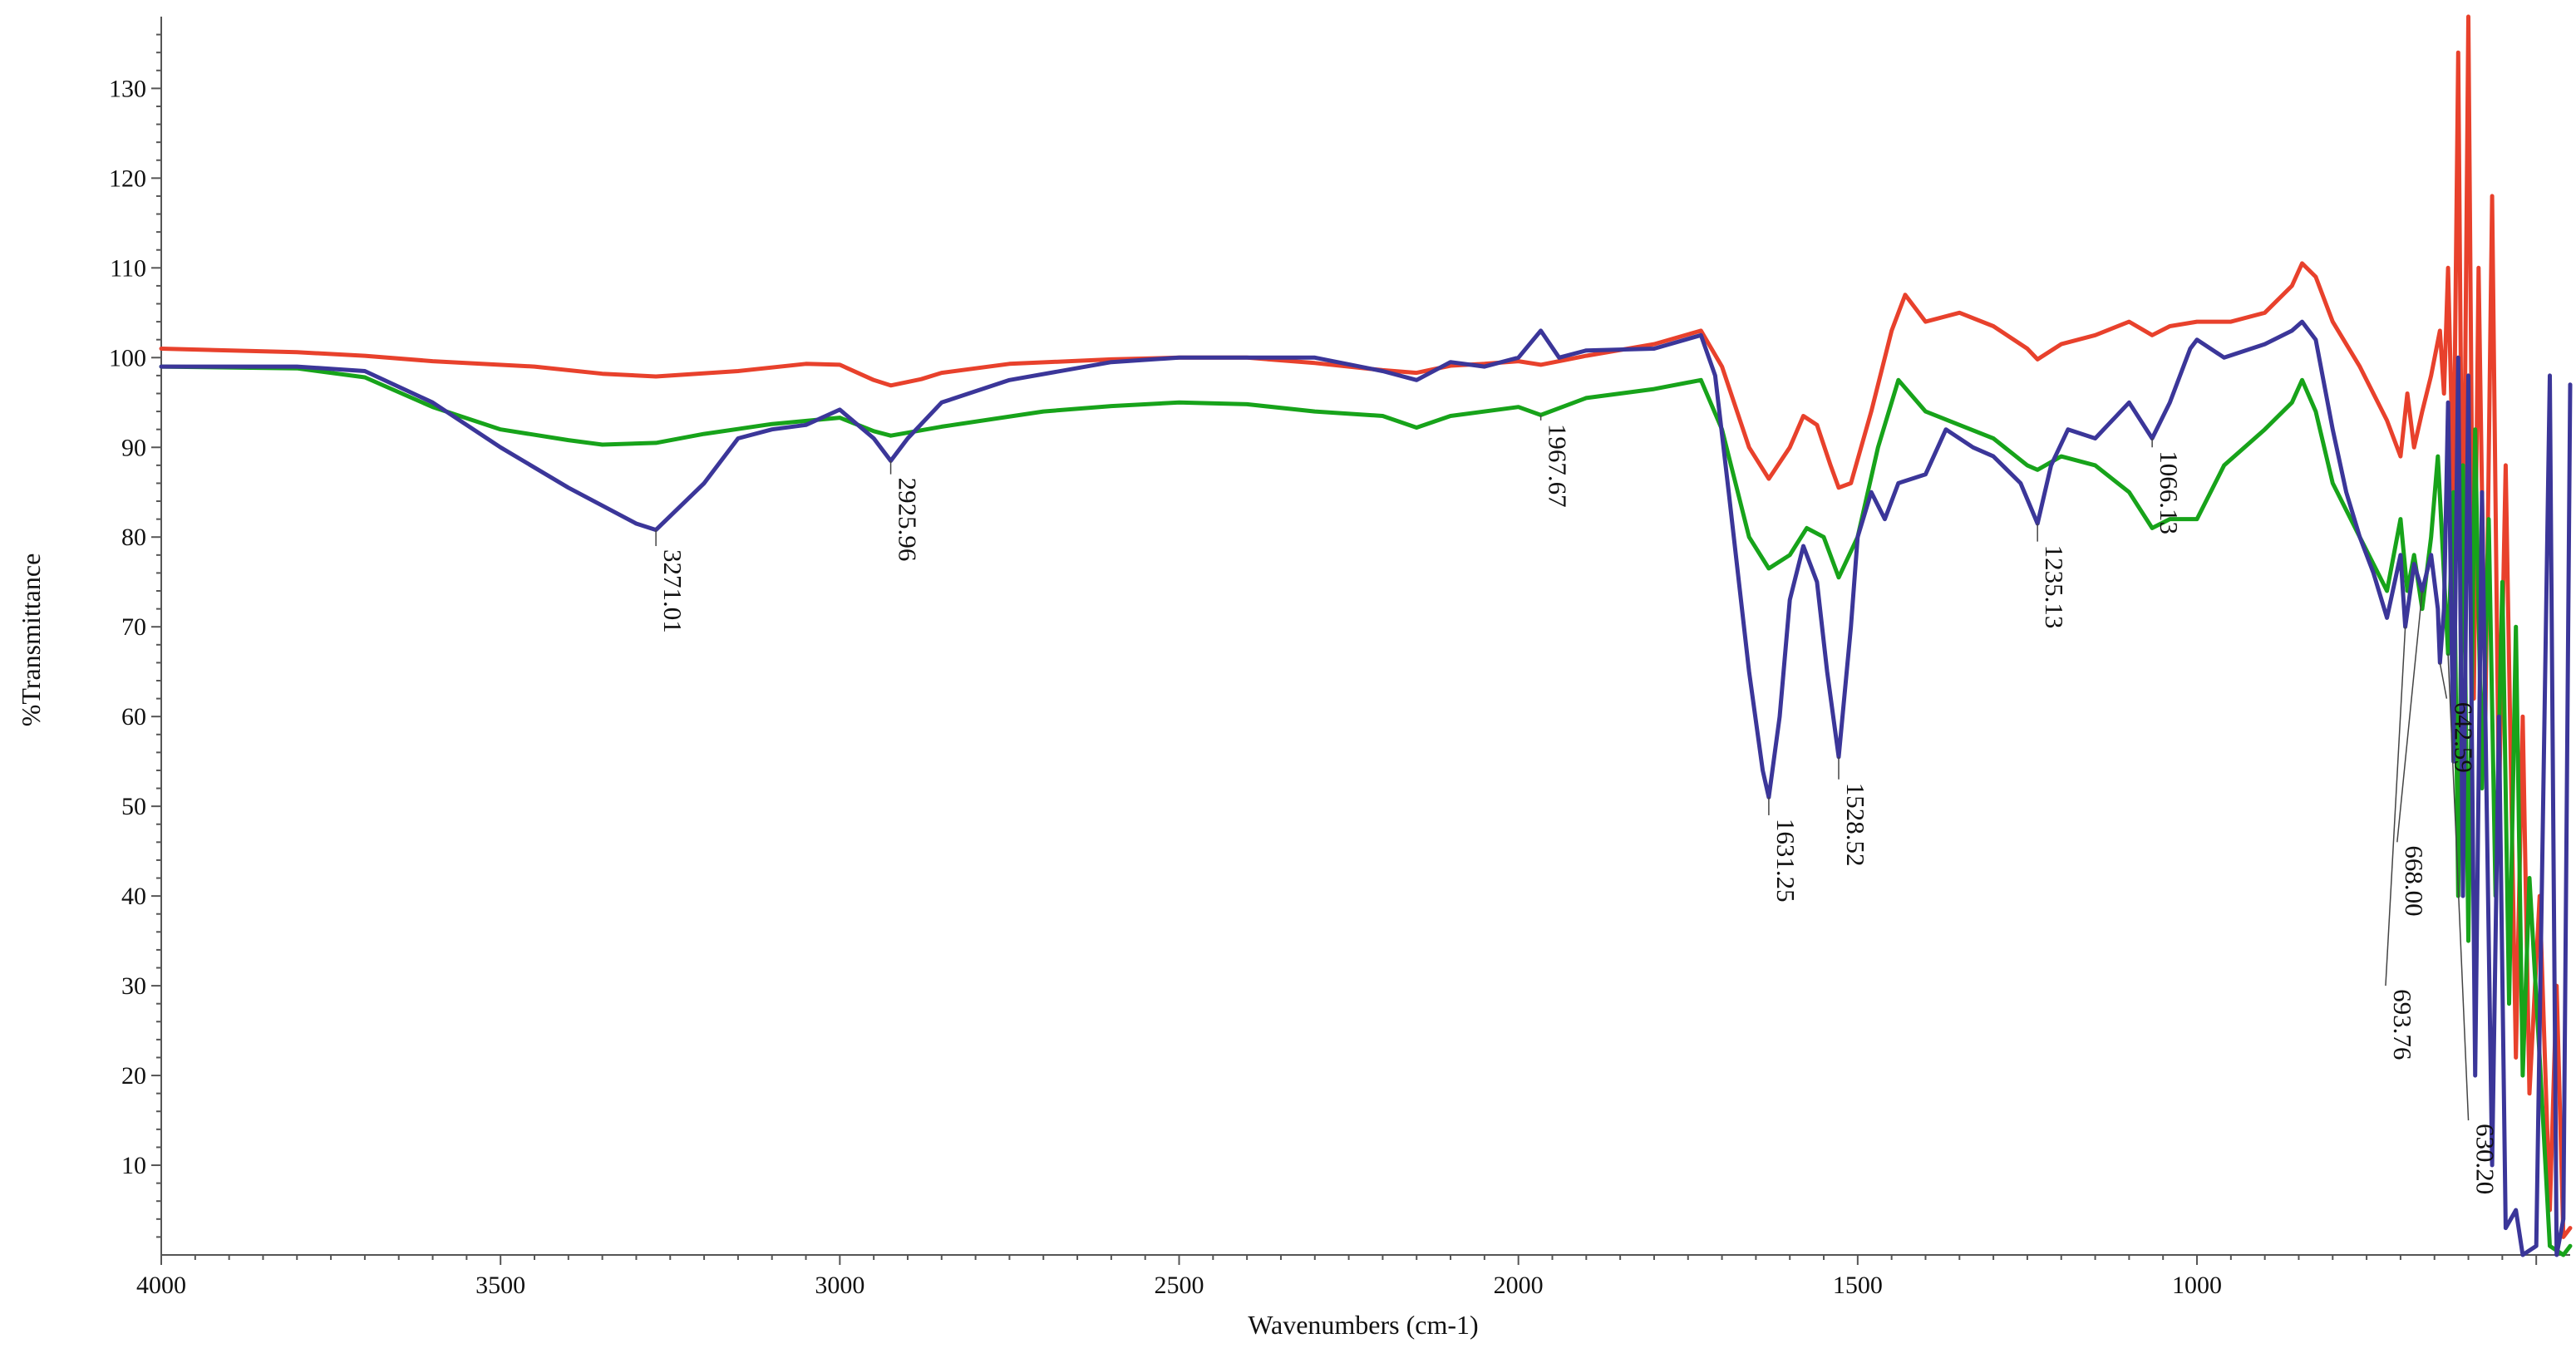 Image resolution: width=2576 pixels, height=1358 pixels. I want to click on y-tick-label: 90, so click(133, 447).